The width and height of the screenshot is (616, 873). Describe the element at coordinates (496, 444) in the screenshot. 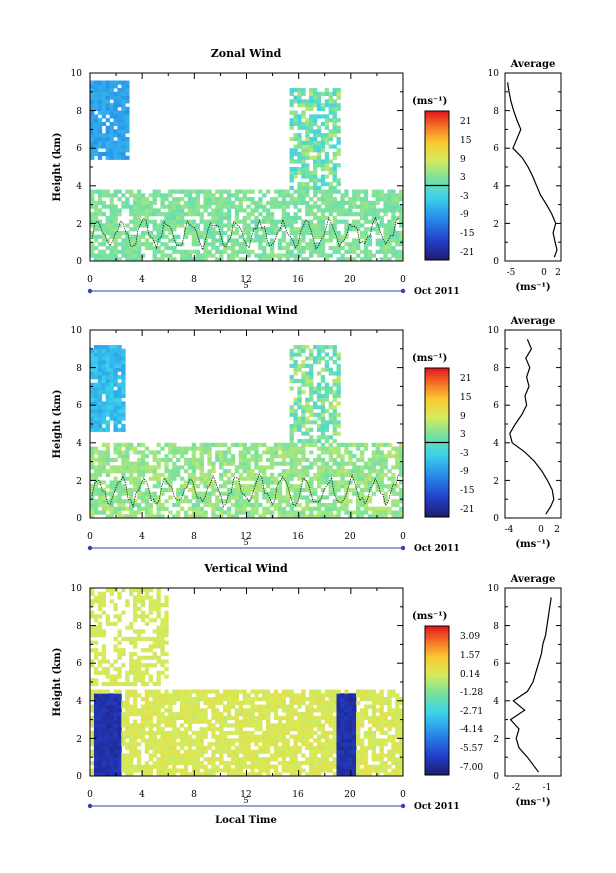

I see `average-y-tick-label: 4` at that location.